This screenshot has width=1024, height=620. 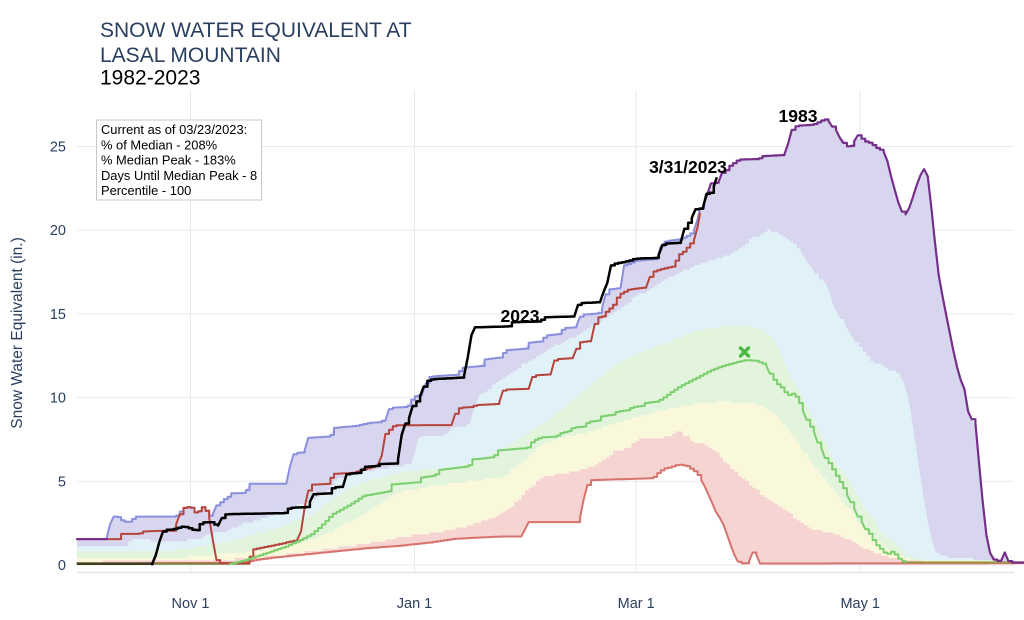 What do you see at coordinates (520, 316) in the screenshot?
I see `svg-text: 2023` at bounding box center [520, 316].